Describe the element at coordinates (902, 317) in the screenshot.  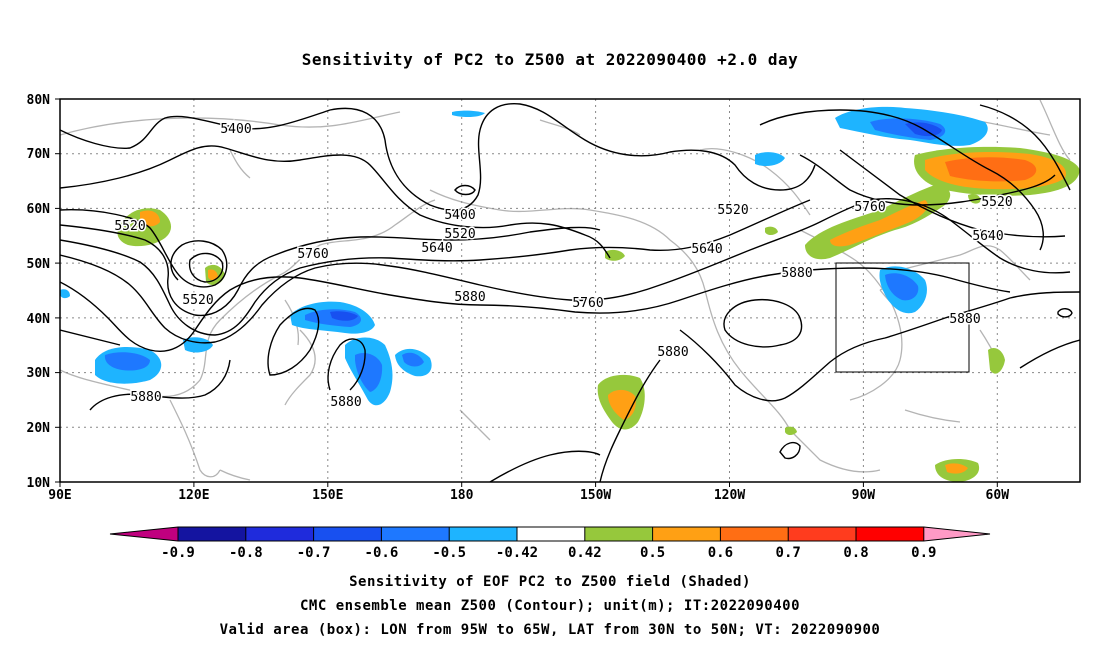
I see `valid-area-box` at that location.